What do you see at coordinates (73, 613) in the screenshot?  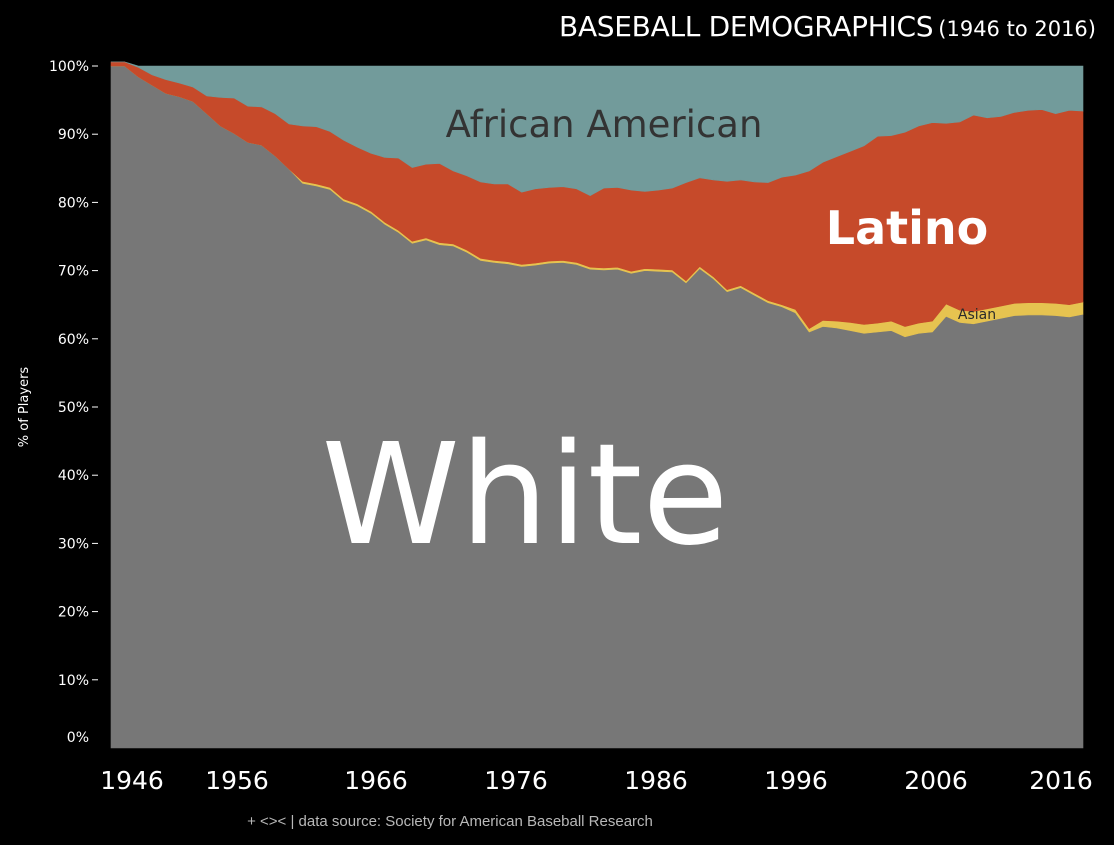 I see `y-tick-label: 20%` at bounding box center [73, 613].